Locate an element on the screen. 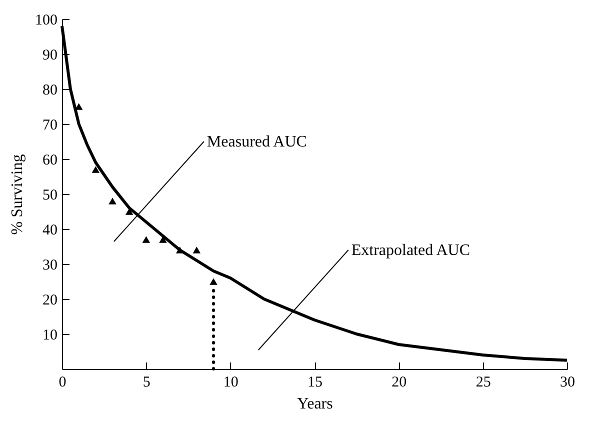 The image size is (610, 436). y-tick-label: 60 is located at coordinates (50, 160).